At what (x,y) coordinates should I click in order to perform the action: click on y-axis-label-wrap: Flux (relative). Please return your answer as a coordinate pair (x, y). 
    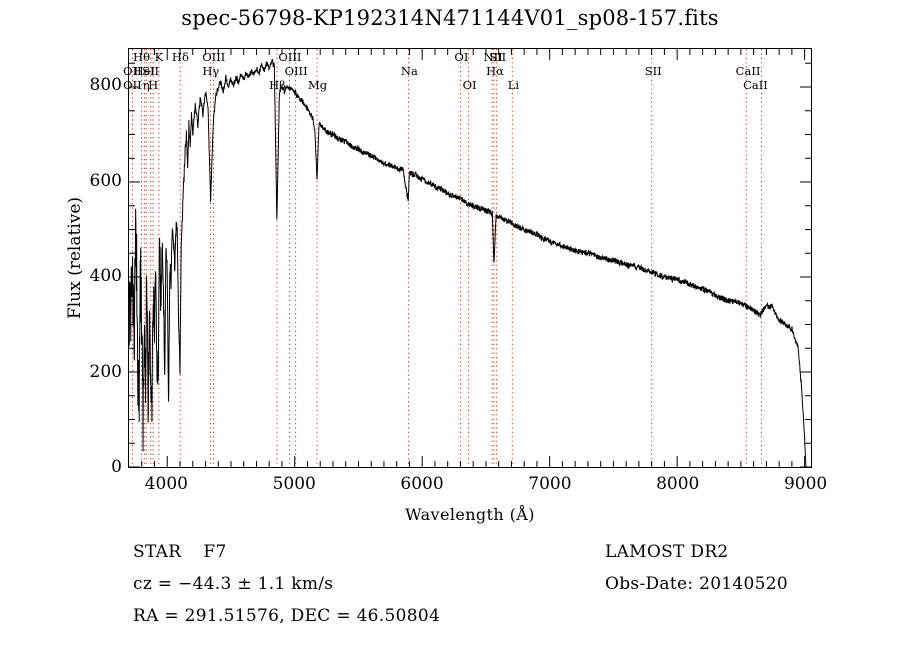
    Looking at the image, I should click on (80, 258).